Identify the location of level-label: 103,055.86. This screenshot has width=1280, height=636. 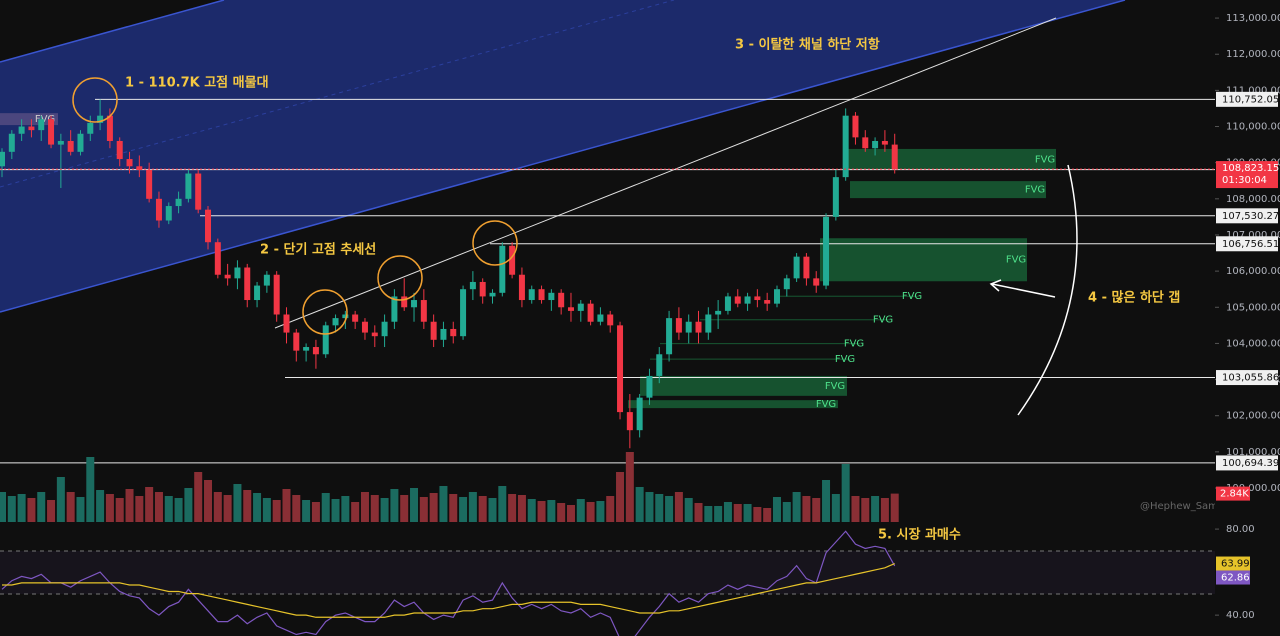
(1250, 378).